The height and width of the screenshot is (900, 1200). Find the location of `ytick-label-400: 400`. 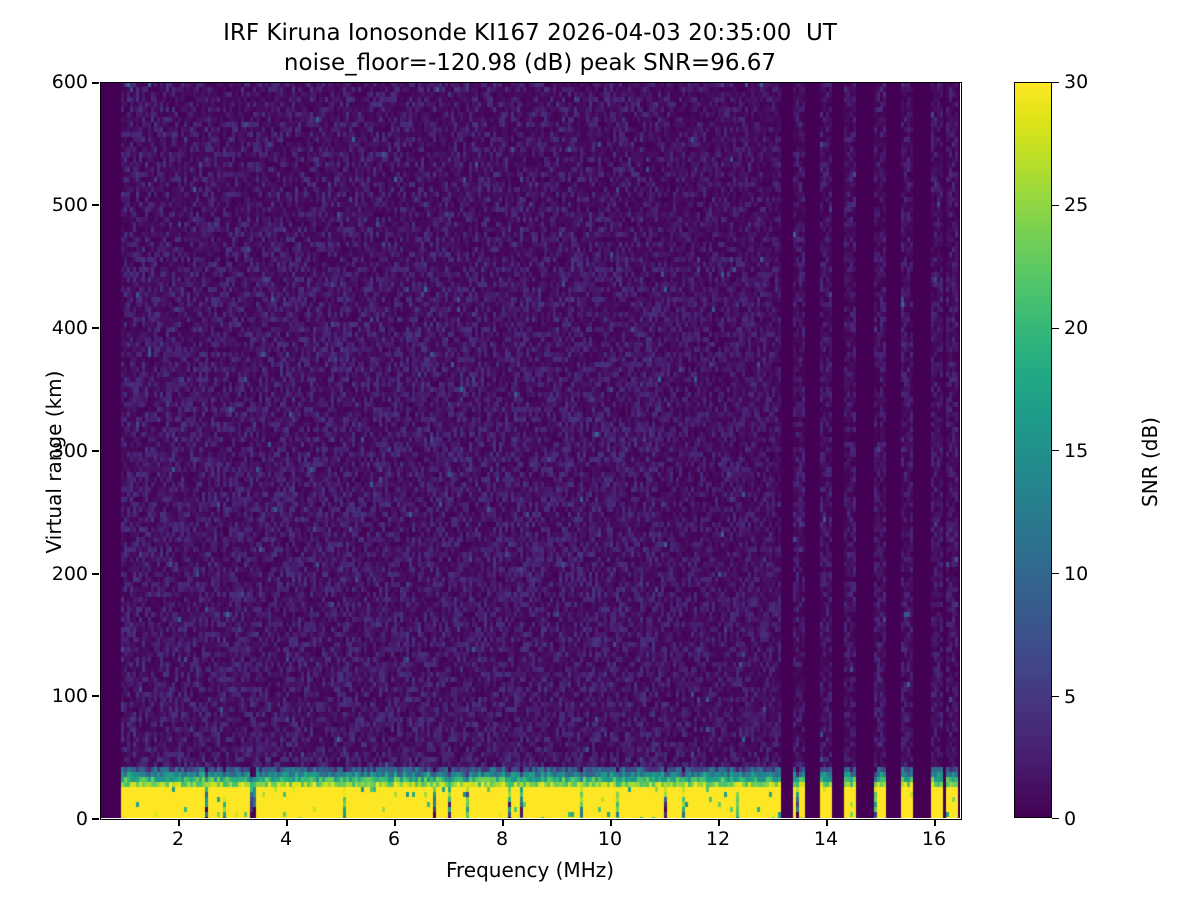

ytick-label-400: 400 is located at coordinates (69, 328).